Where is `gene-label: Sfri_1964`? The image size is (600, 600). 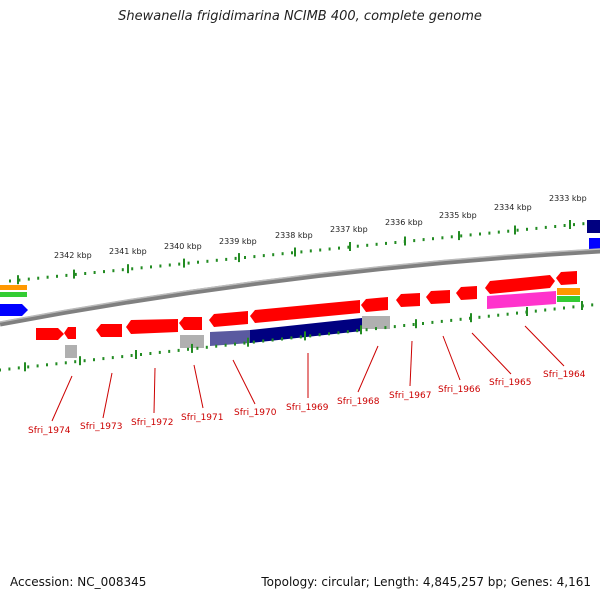 gene-label: Sfri_1964 is located at coordinates (564, 375).